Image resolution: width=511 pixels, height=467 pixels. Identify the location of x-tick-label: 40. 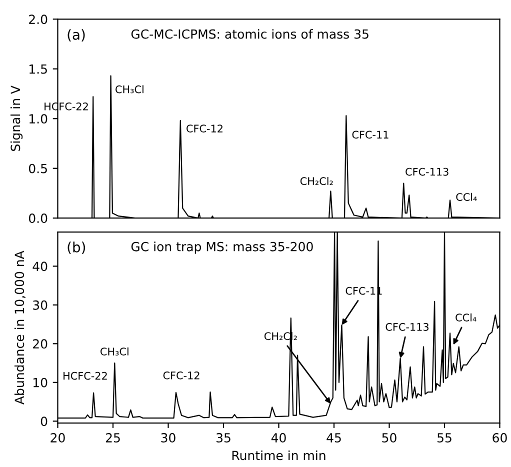
(278, 437).